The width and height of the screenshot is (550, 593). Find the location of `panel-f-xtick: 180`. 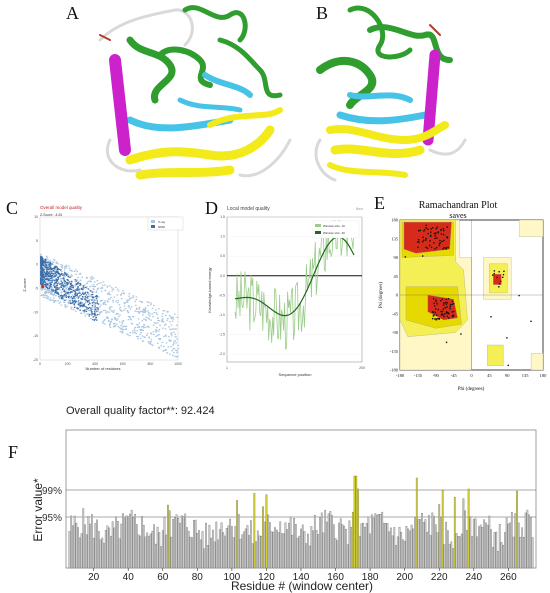

panel-f-xtick: 180 is located at coordinates (370, 577).